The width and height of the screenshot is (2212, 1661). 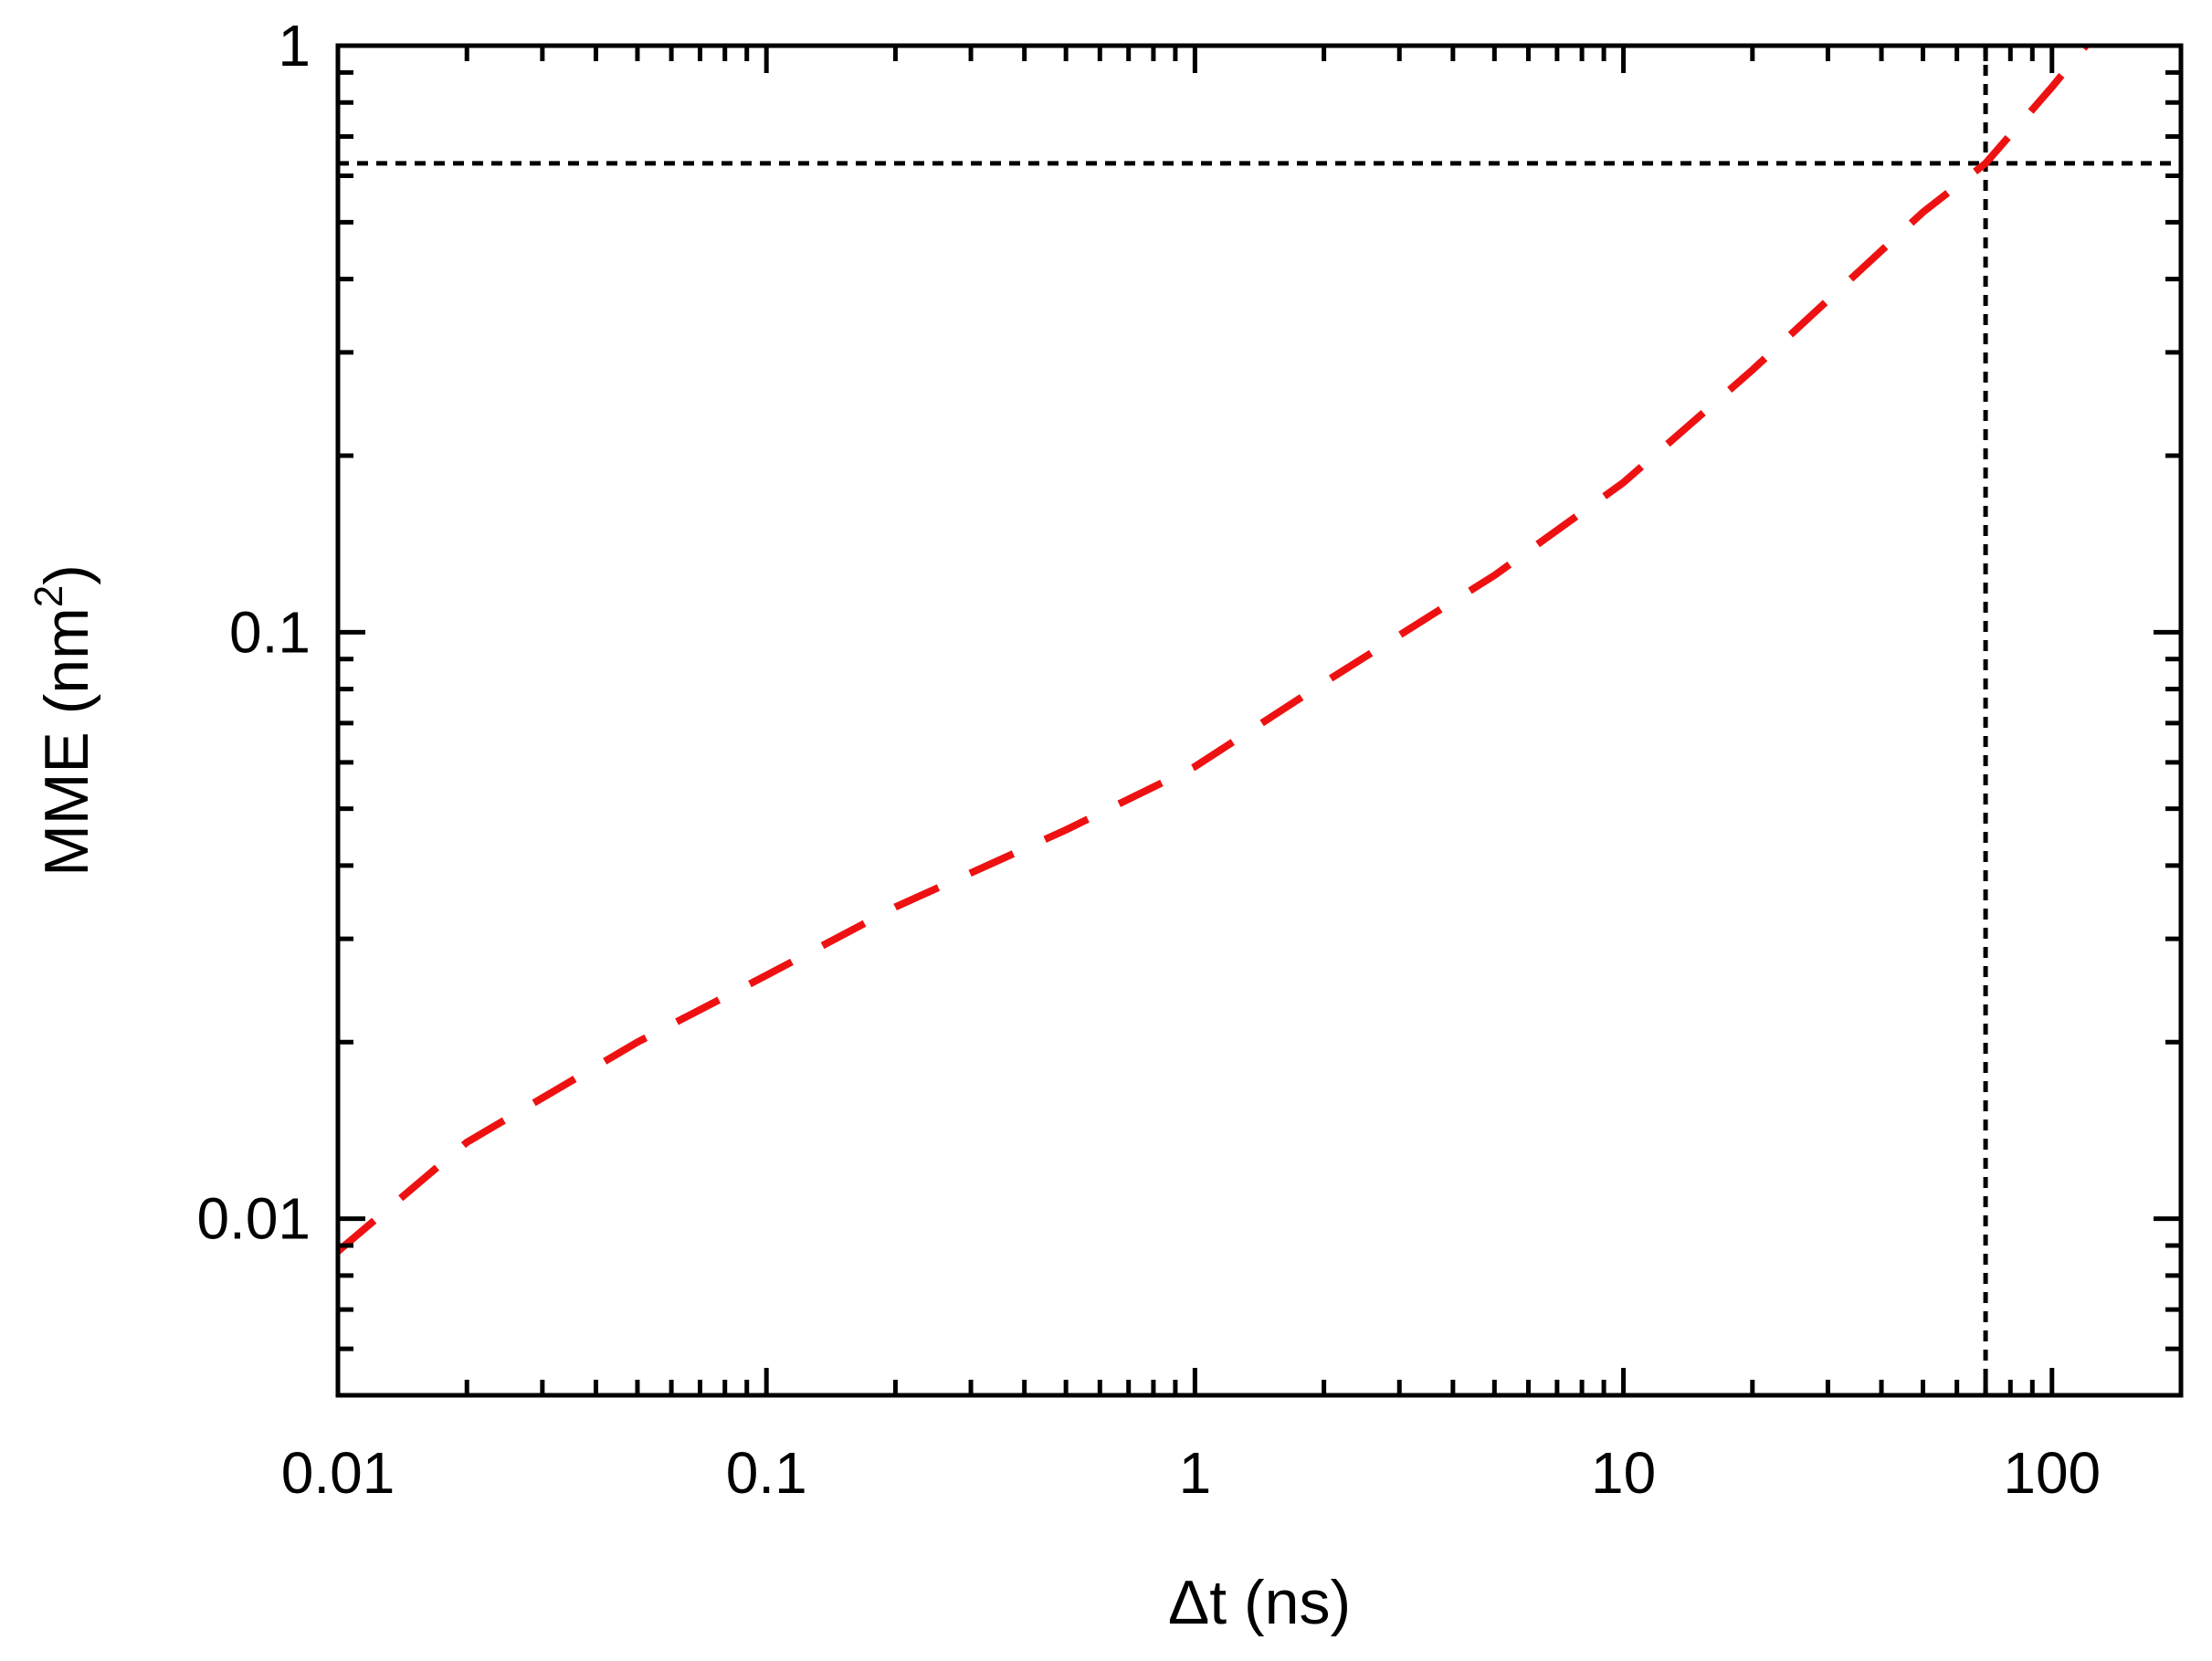 What do you see at coordinates (66, 742) in the screenshot?
I see `y-axis-title-main: MME (nm` at bounding box center [66, 742].